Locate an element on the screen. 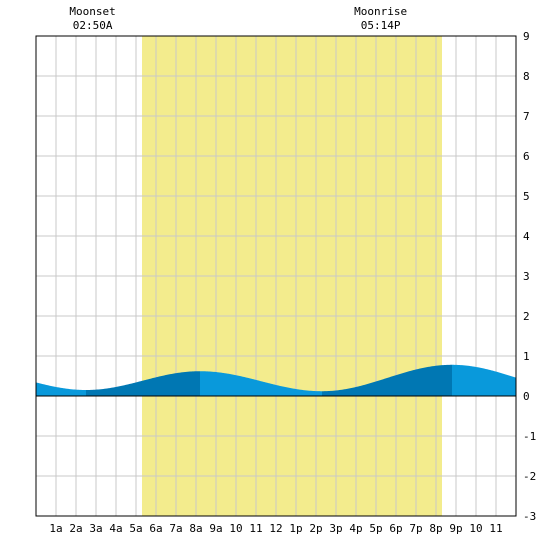 This screenshot has width=550, height=550. tide-series is located at coordinates (276, 380).